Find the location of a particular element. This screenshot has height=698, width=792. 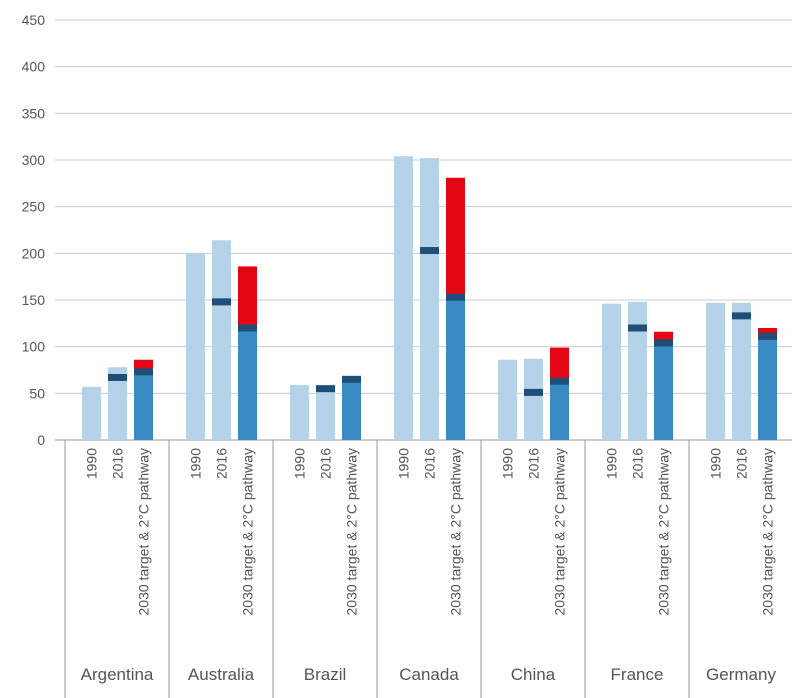

y-tick-label: 250 is located at coordinates (34, 207).